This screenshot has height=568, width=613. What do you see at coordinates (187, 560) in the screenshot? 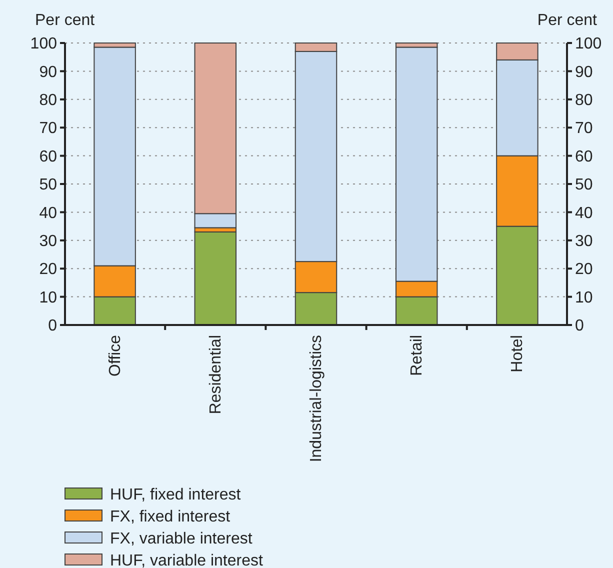
I see `legend-label: HUF, variable interest` at bounding box center [187, 560].